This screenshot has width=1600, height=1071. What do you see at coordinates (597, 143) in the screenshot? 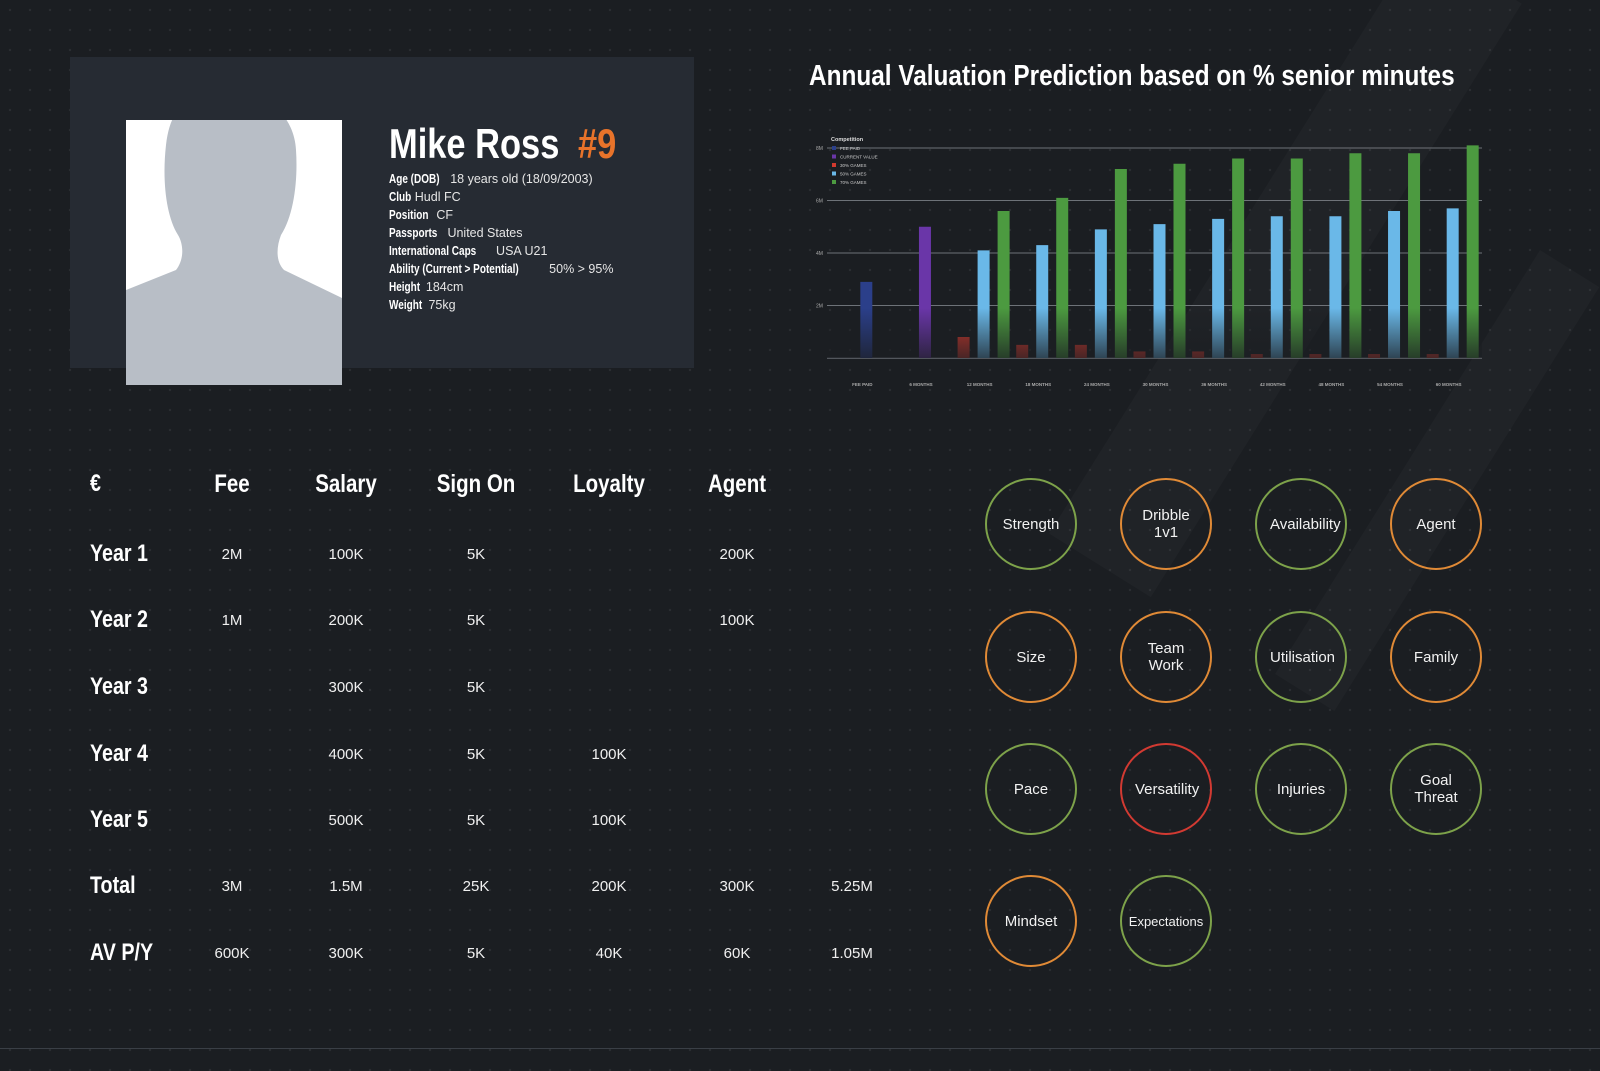
I see `player-number: #9` at bounding box center [597, 143].